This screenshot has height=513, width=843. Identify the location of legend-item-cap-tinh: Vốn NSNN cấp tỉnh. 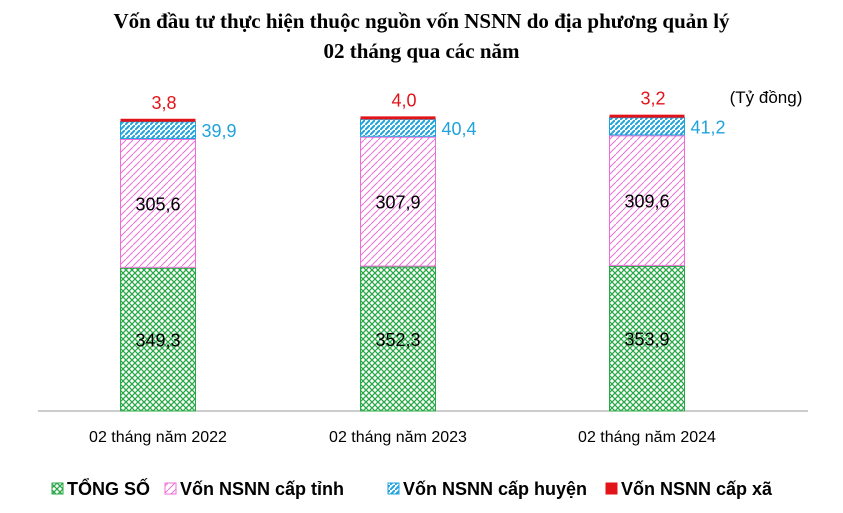
(254, 489).